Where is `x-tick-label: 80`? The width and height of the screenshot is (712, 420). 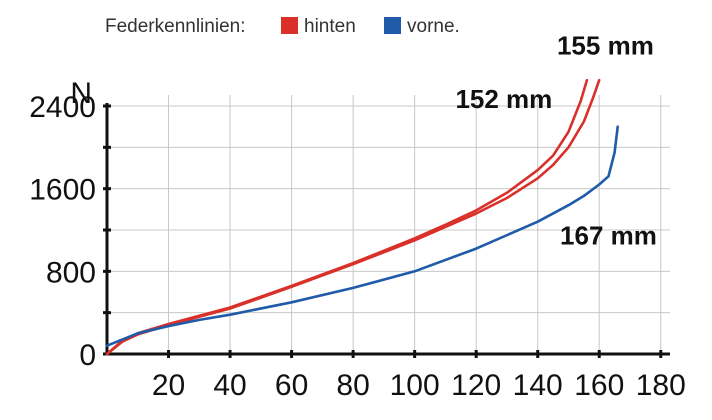 x-tick-label: 80 is located at coordinates (352, 385).